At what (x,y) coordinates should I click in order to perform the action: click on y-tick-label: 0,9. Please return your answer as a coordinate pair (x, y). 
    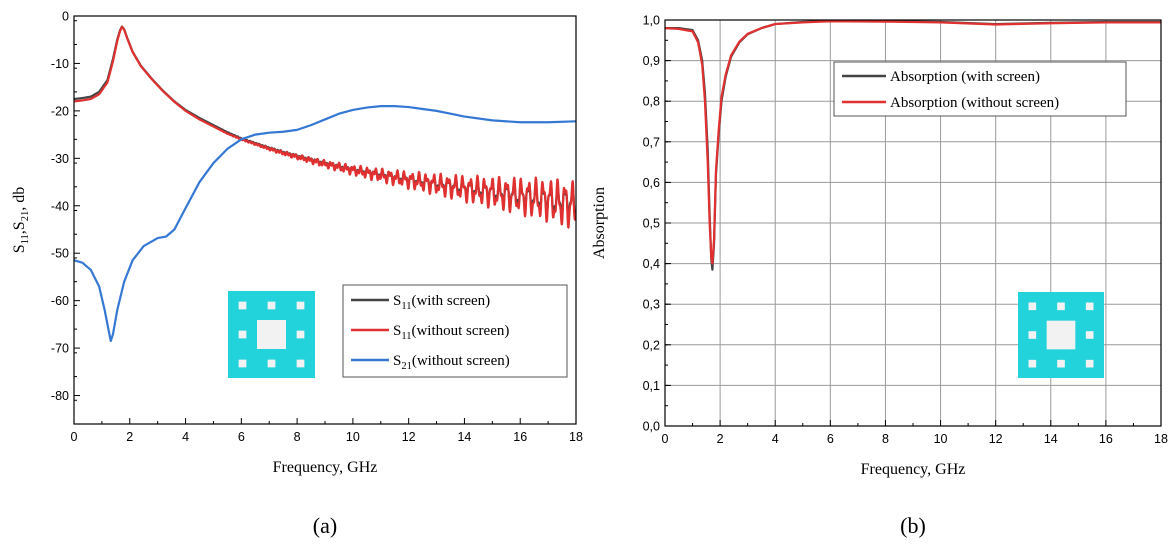
    Looking at the image, I should click on (651, 61).